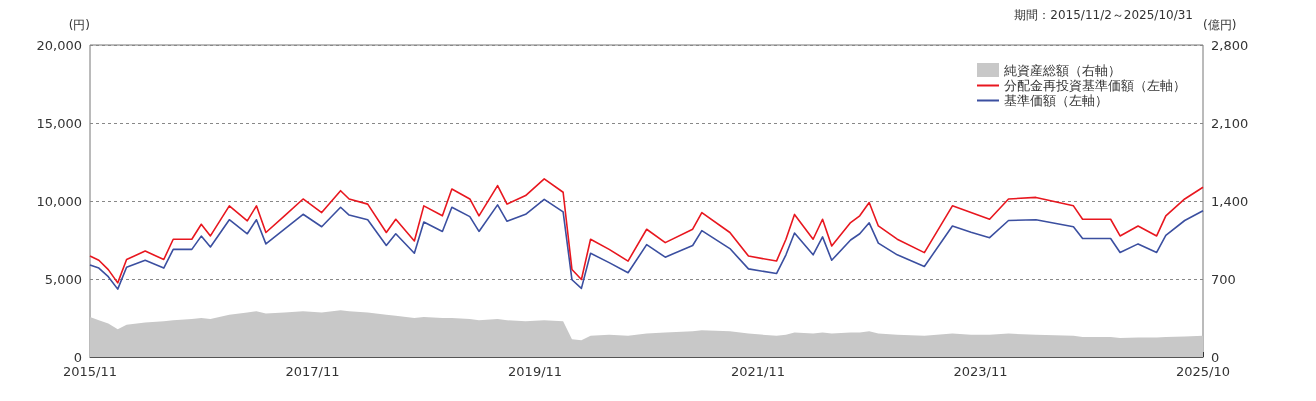 The width and height of the screenshot is (1316, 401). I want to click on x-tick-label: 2025/10, so click(1203, 371).